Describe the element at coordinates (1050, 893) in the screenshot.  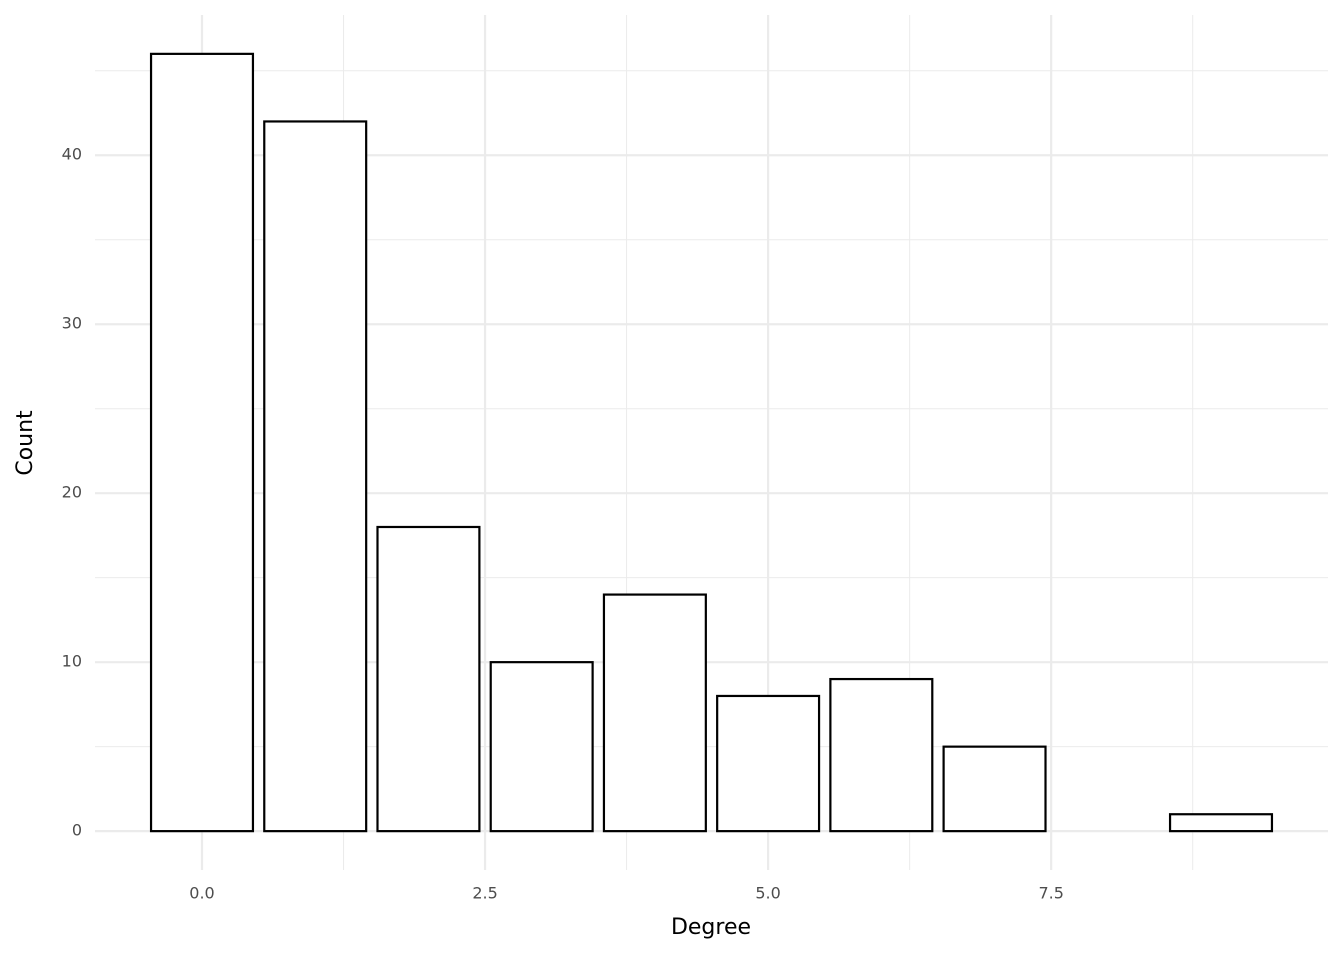
I see `x-tick-label: 7.5` at that location.